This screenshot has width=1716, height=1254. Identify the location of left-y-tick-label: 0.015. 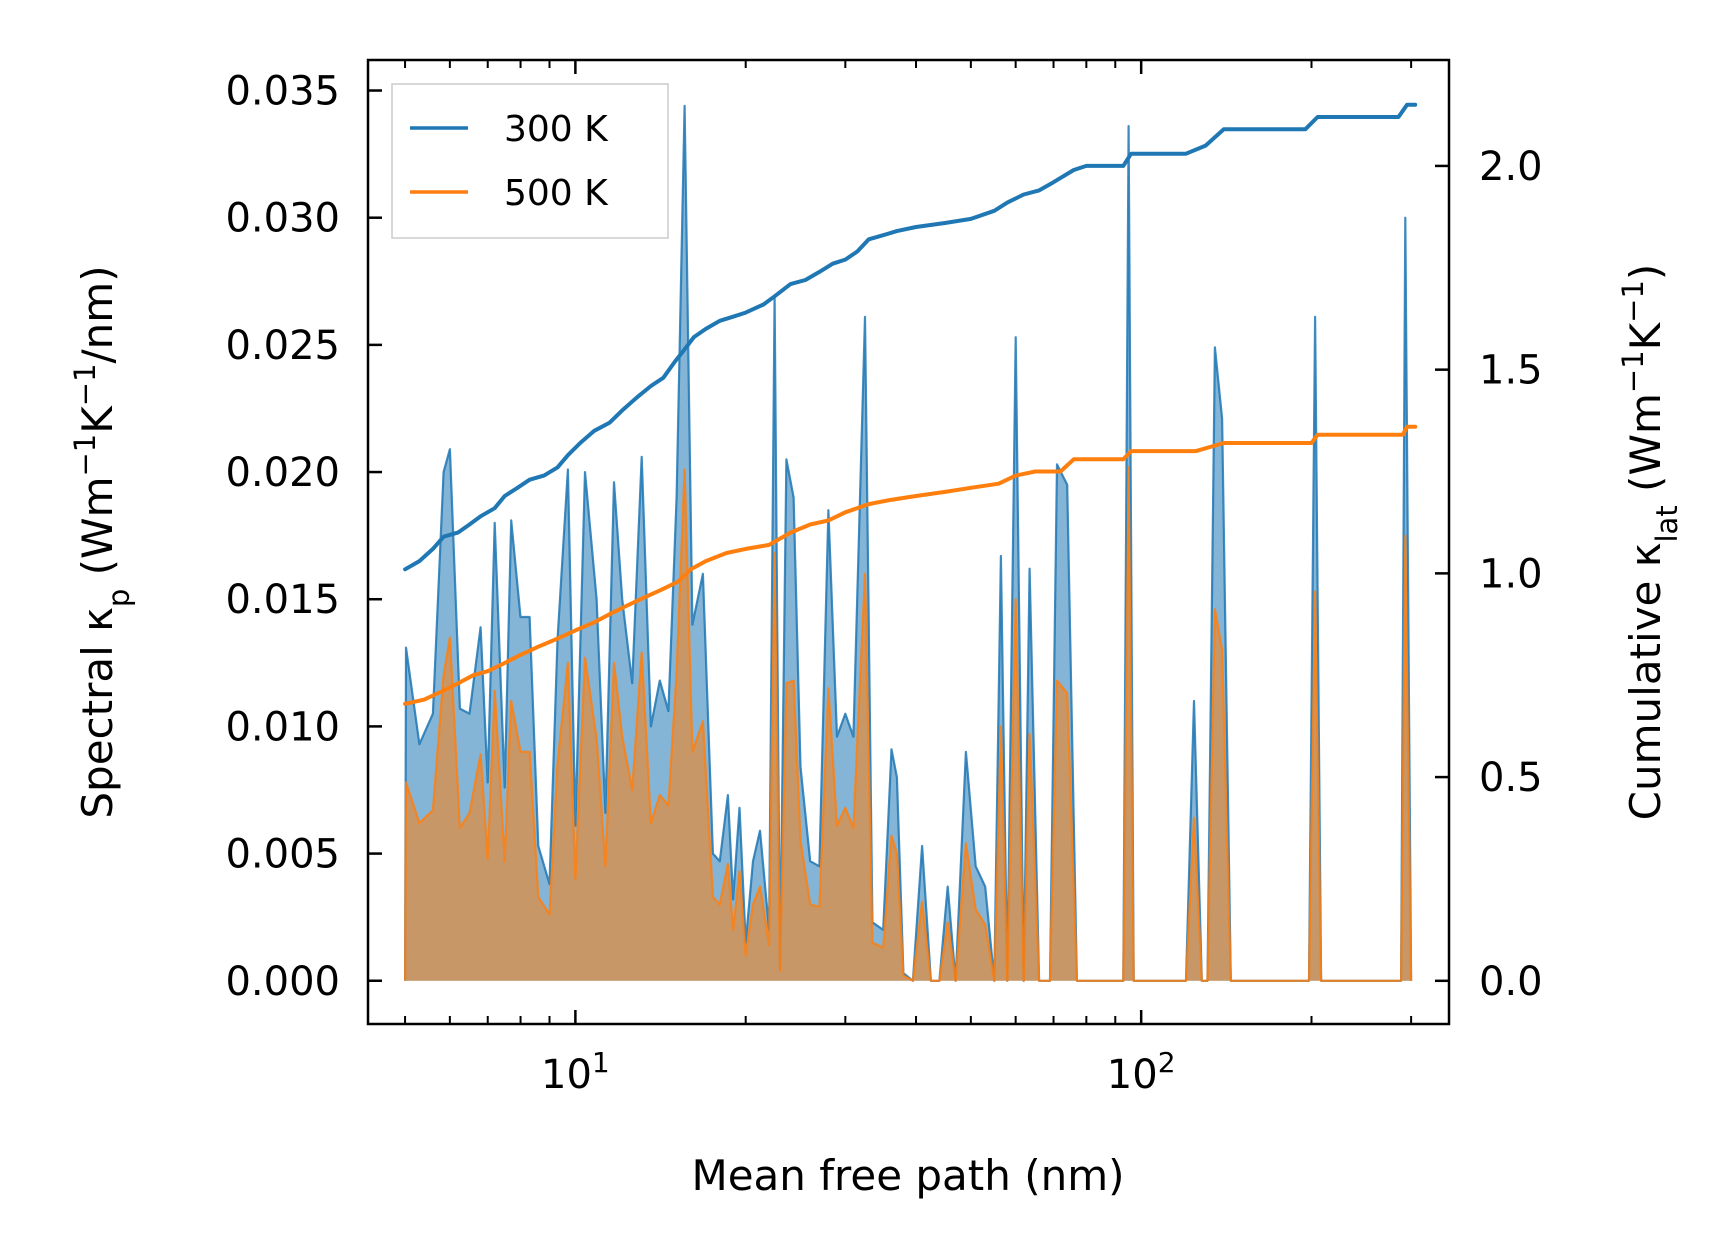
(282, 600).